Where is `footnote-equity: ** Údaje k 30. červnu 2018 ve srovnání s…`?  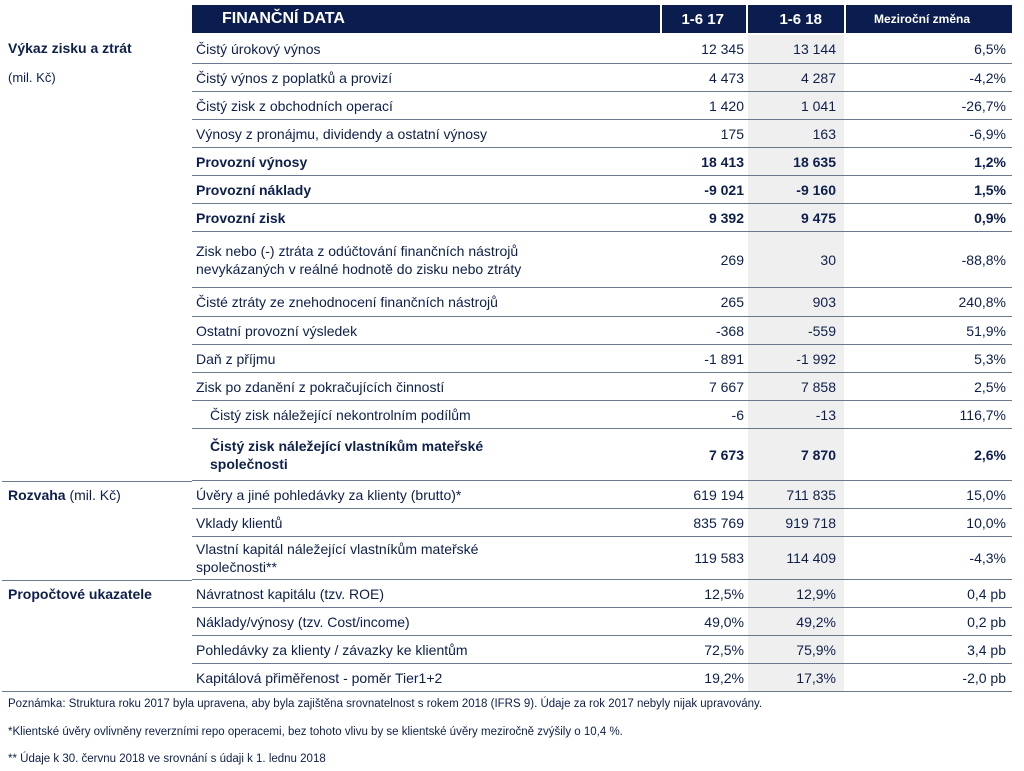
footnote-equity: ** Údaje k 30. červnu 2018 ve srovnání s… is located at coordinates (167, 759).